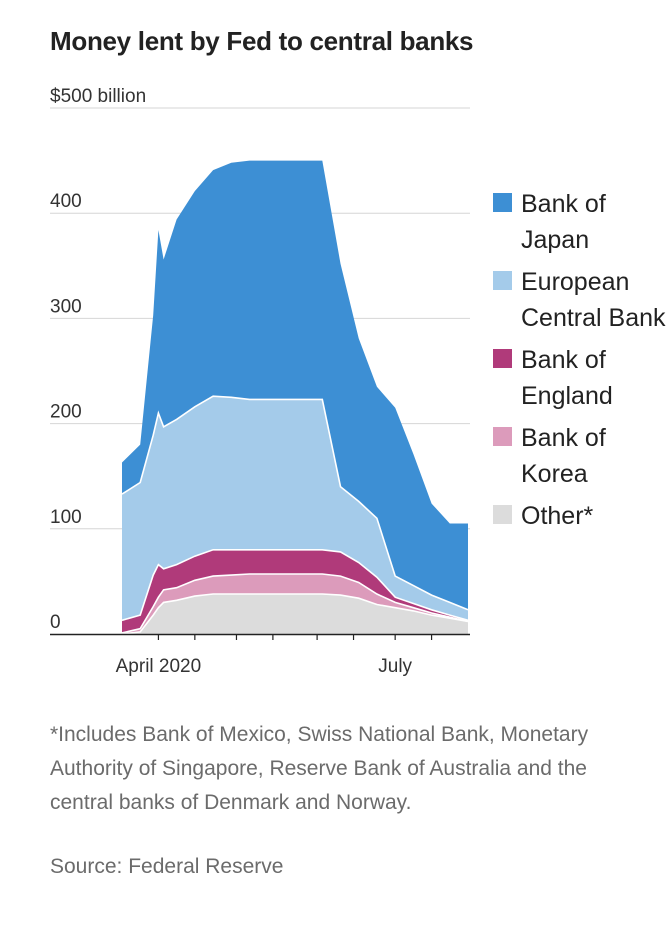 Image resolution: width=672 pixels, height=936 pixels. What do you see at coordinates (563, 456) in the screenshot?
I see `legend-label: Bank of Korea` at bounding box center [563, 456].